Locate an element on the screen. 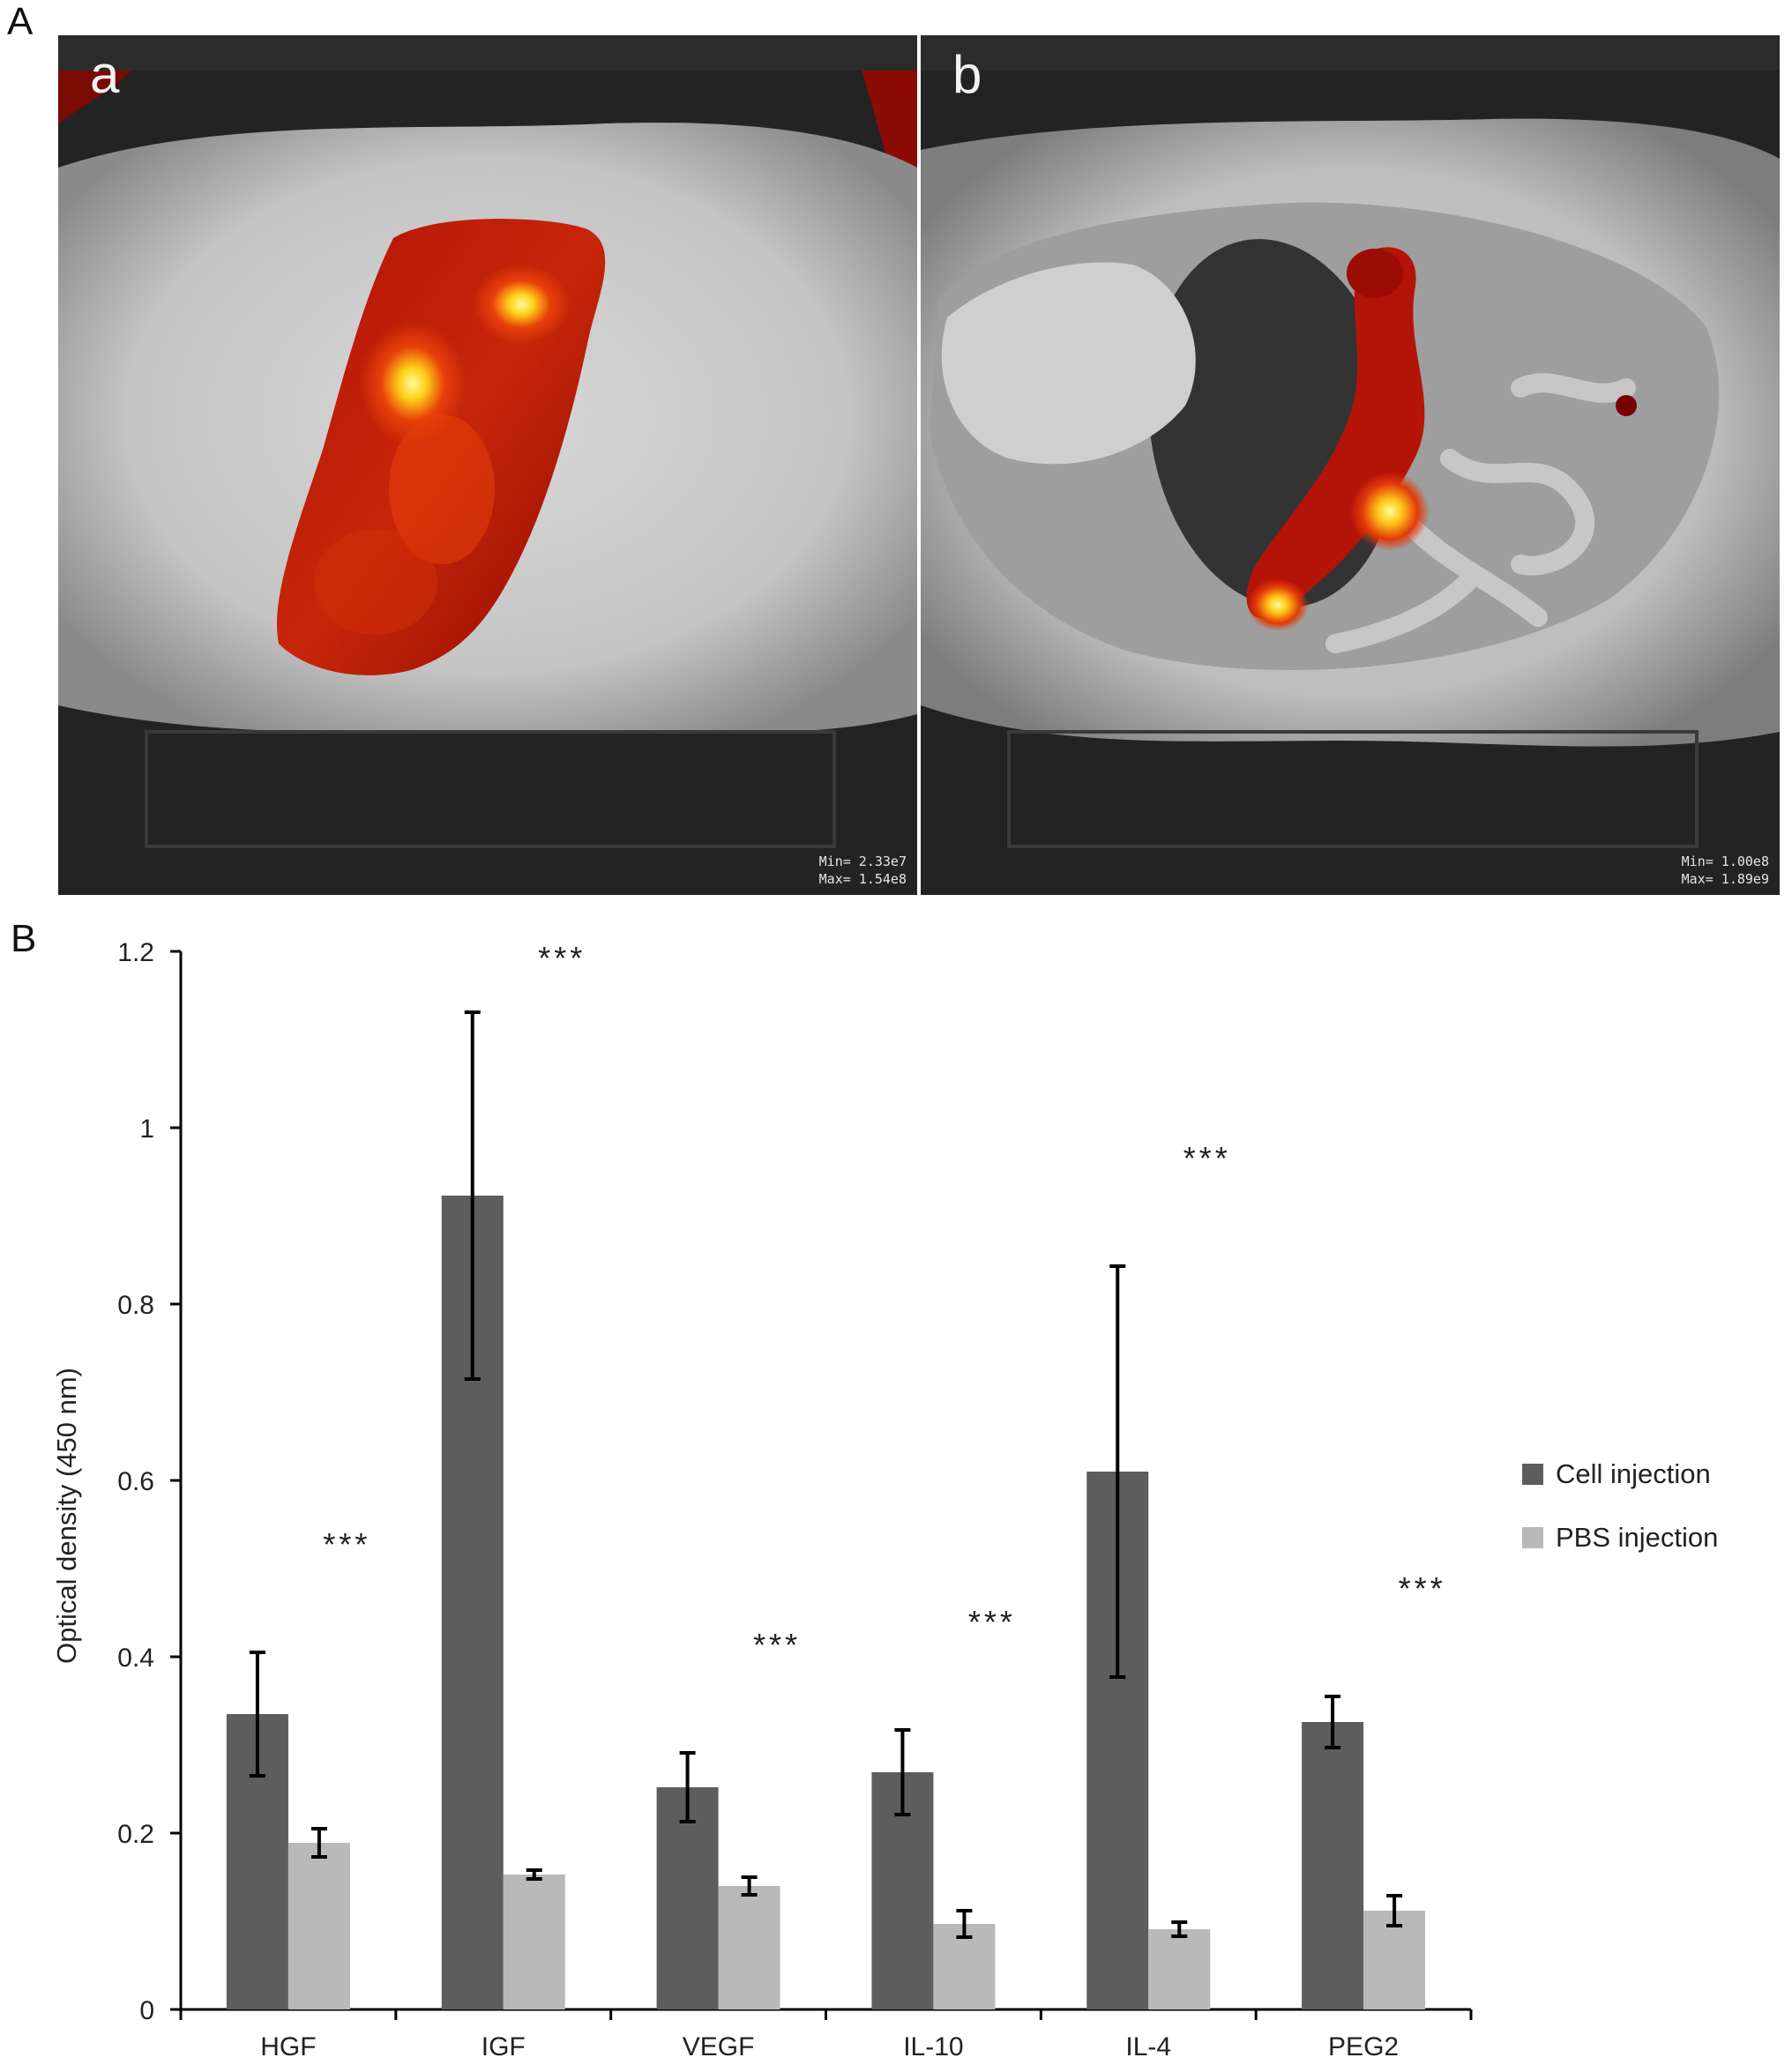 The height and width of the screenshot is (2065, 1792). legend-label-pbs: PBS injection is located at coordinates (1637, 1537).